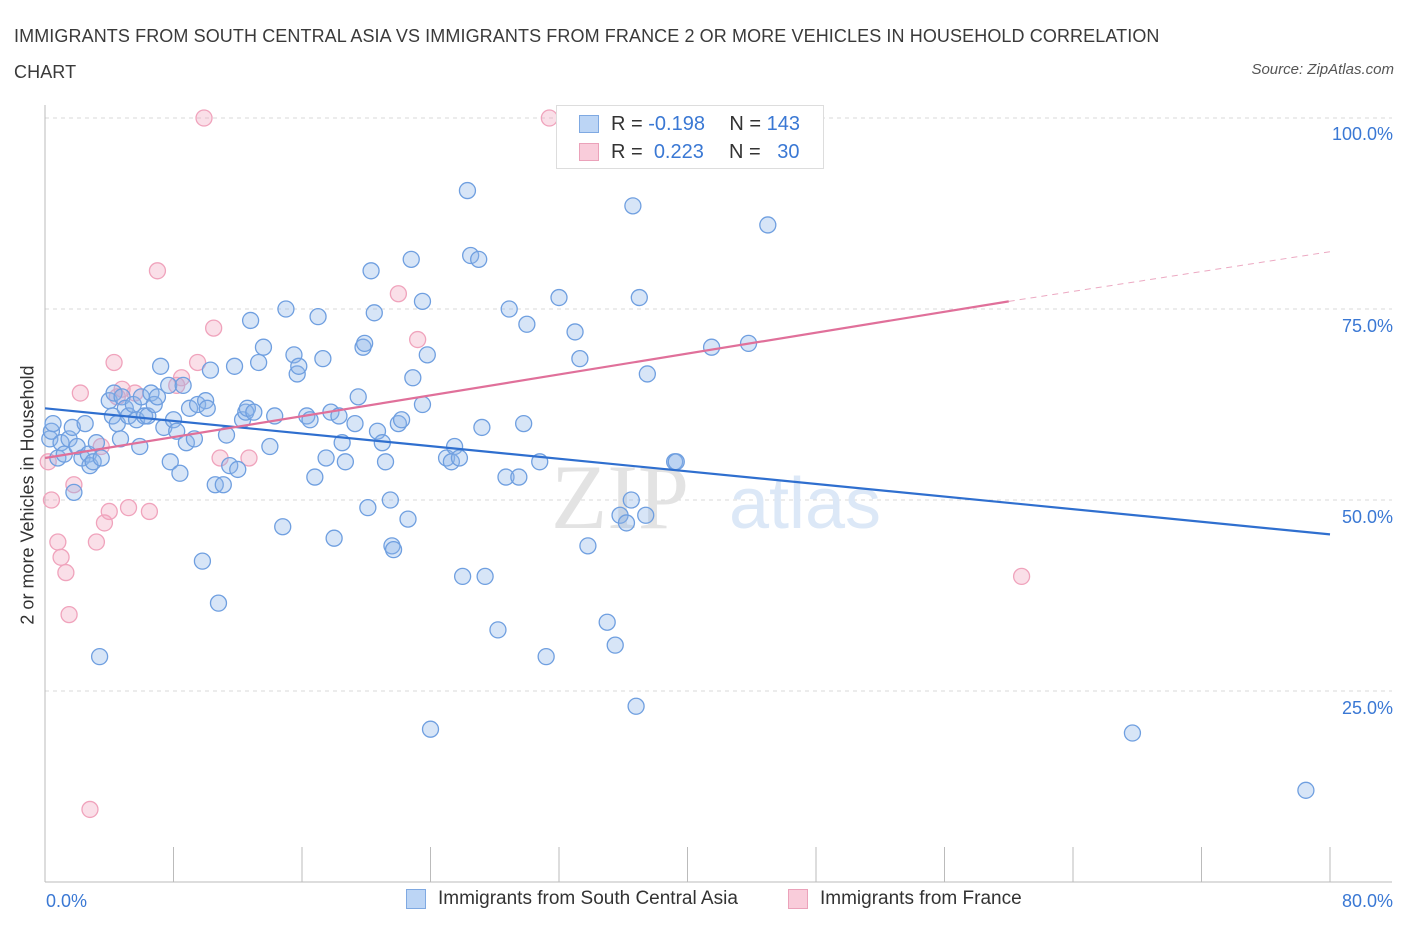 This screenshot has width=1406, height=930. What do you see at coordinates (627, 123) in the screenshot?
I see `r-label: R =` at bounding box center [627, 123].